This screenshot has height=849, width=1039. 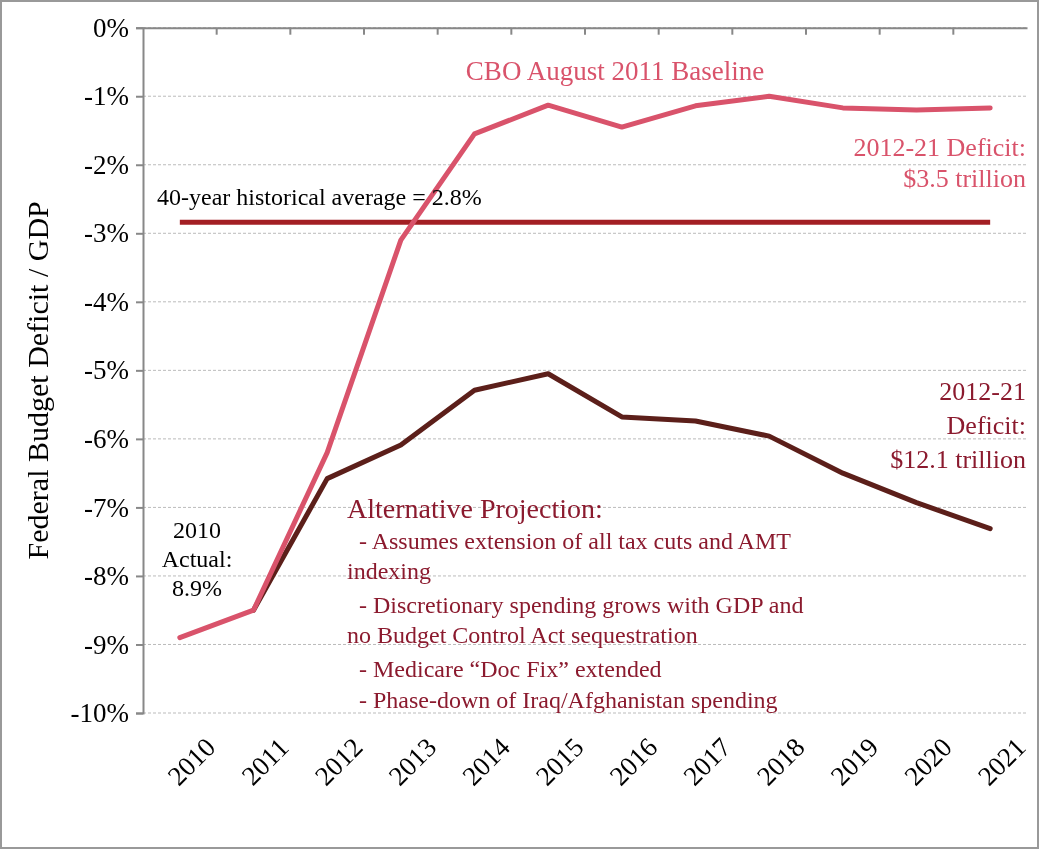 I want to click on annotation: 2012-21 Deficit: $12.1 trillion, so click(x=958, y=425).